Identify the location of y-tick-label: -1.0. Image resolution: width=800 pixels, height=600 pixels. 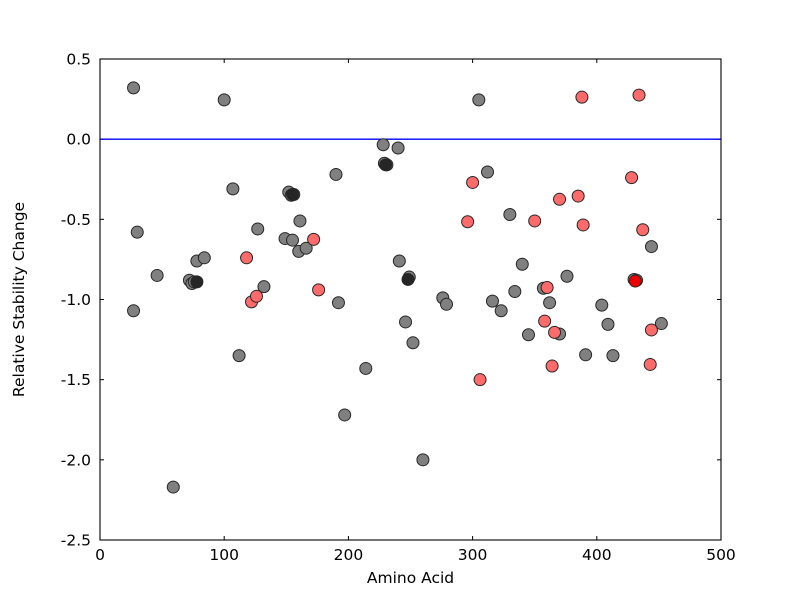
(76, 300).